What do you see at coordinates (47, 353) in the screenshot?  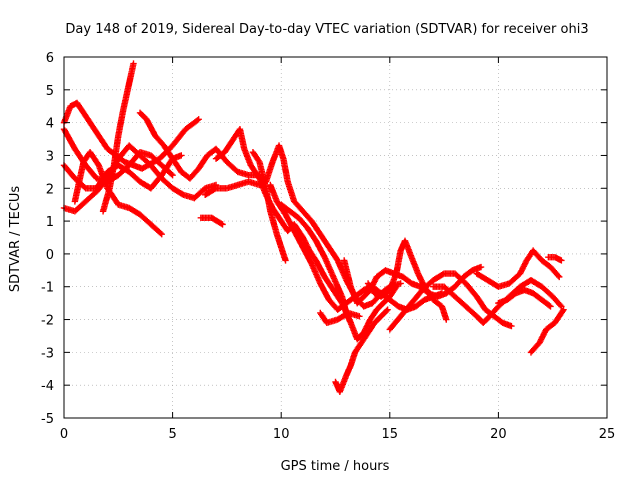 I see `y-tick-label: -3` at bounding box center [47, 353].